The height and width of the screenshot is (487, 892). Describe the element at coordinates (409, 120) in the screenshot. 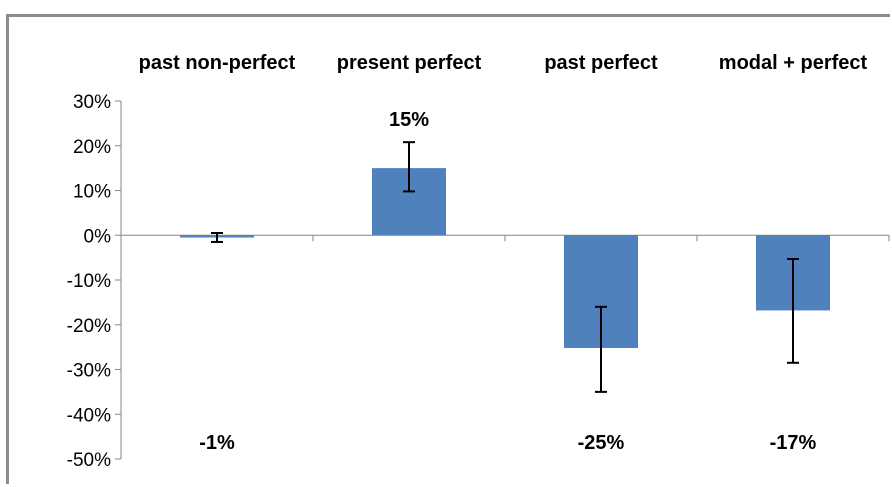

I see `data-label: 15%` at that location.